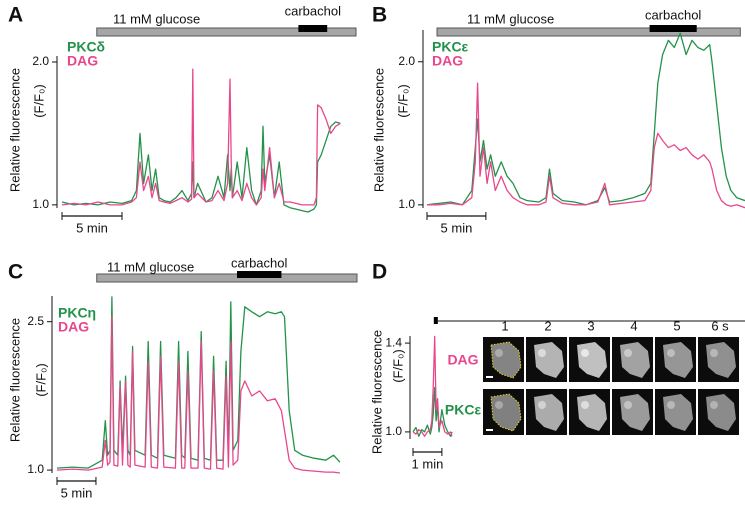  What do you see at coordinates (379, 272) in the screenshot?
I see `panel-letter: D` at bounding box center [379, 272].